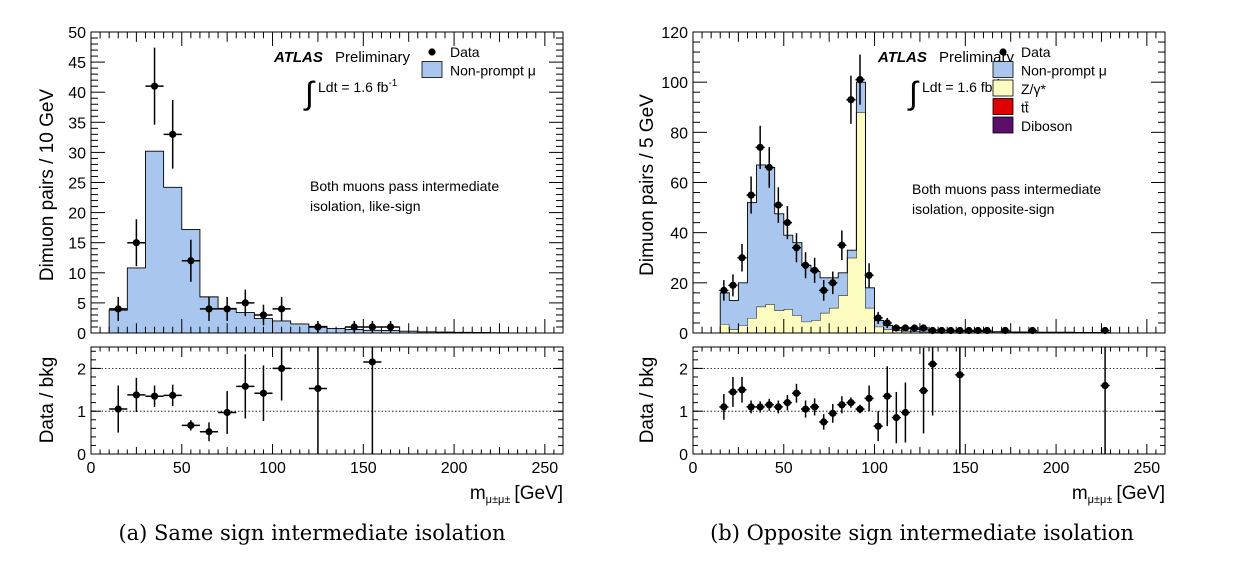 This screenshot has width=1244, height=577. Describe the element at coordinates (465, 52) in the screenshot. I see `panel-a-legend-label-data: Data` at that location.